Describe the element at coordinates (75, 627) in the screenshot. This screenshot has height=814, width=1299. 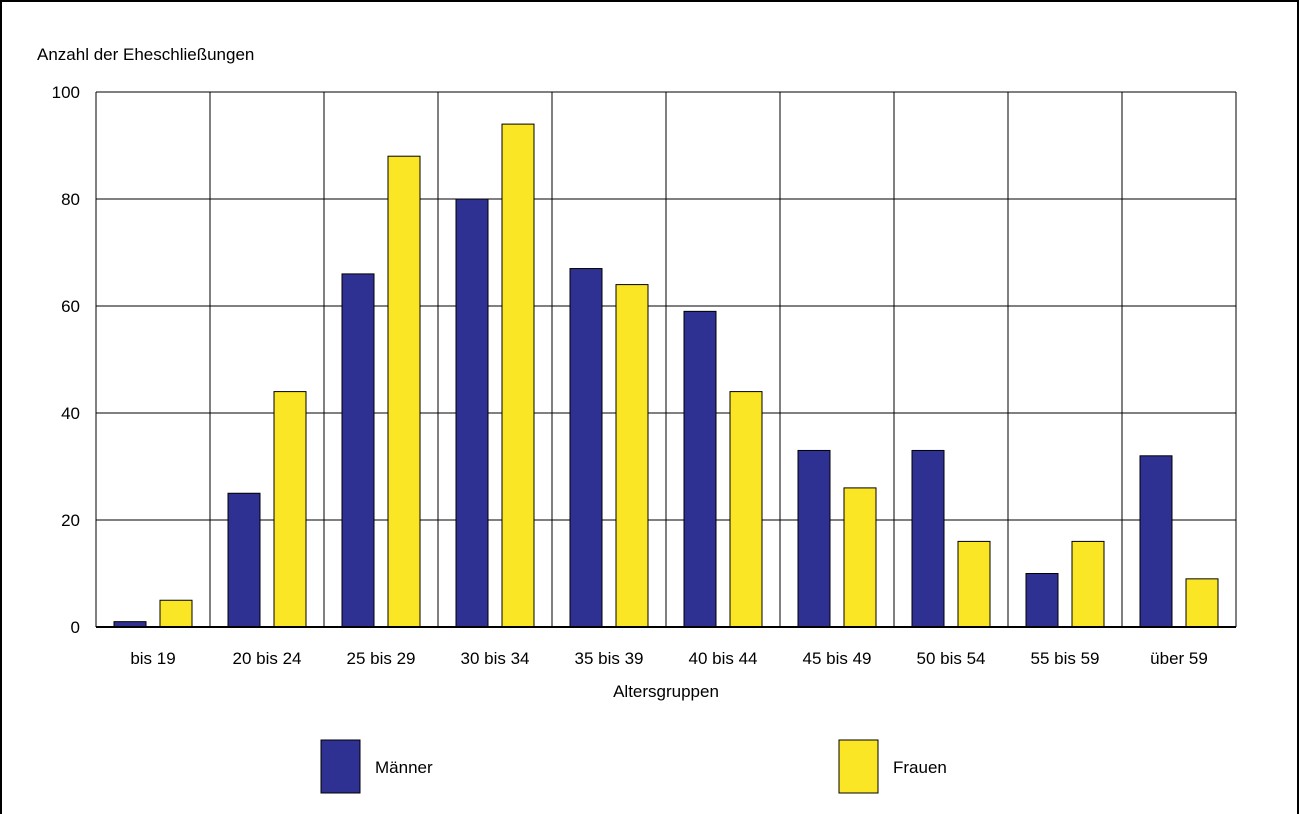
I see `y-tick-label: 0` at that location.